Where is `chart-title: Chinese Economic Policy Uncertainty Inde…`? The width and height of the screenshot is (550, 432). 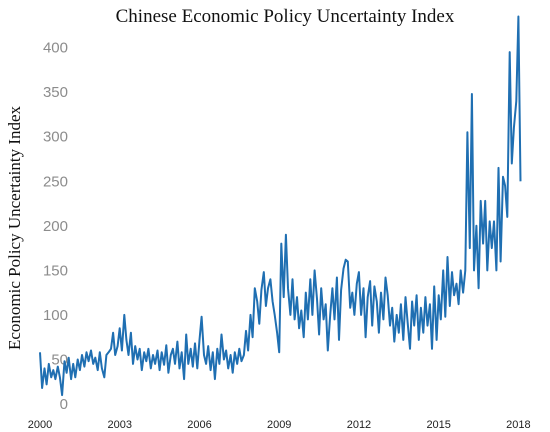 chart-title: Chinese Economic Policy Uncertainty Inde… is located at coordinates (285, 16).